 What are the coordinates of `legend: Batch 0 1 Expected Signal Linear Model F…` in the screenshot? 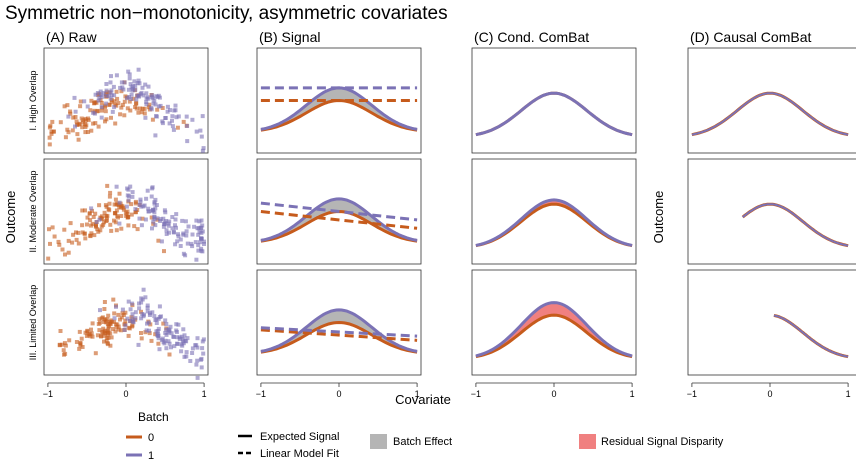 It's located at (425, 436).